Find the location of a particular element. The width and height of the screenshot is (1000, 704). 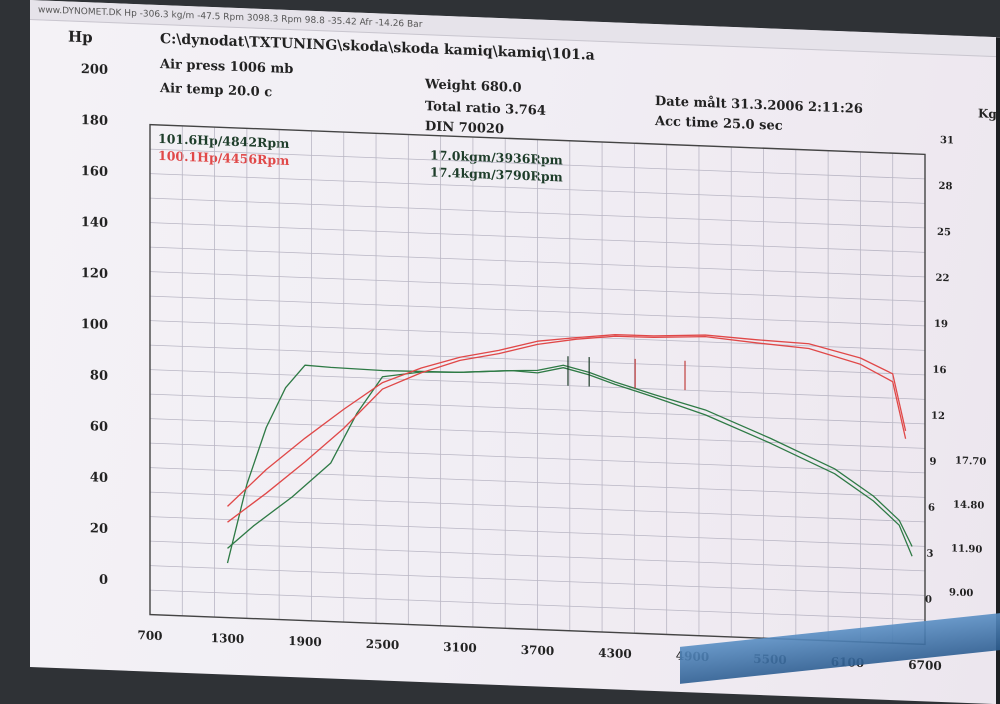

y-tick-label: 140 is located at coordinates (94, 222).